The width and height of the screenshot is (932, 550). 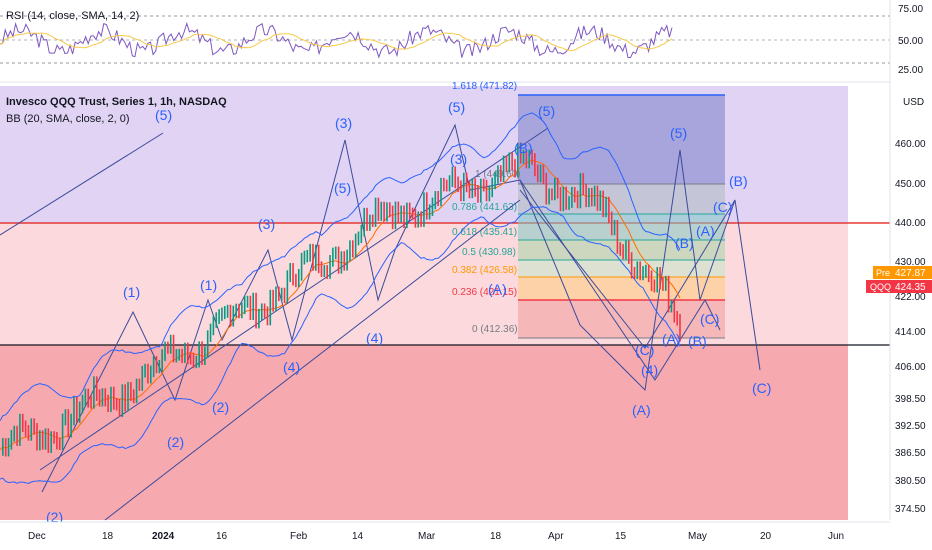 I want to click on price-tick: 414.00, so click(x=910, y=332).